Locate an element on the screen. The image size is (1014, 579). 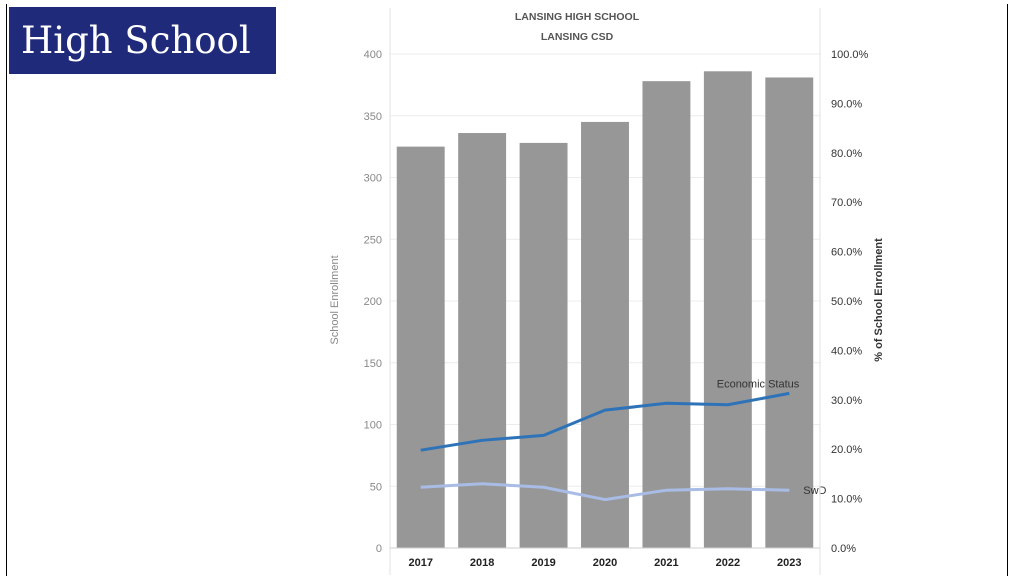
y-tick-label: 300 is located at coordinates (373, 179).